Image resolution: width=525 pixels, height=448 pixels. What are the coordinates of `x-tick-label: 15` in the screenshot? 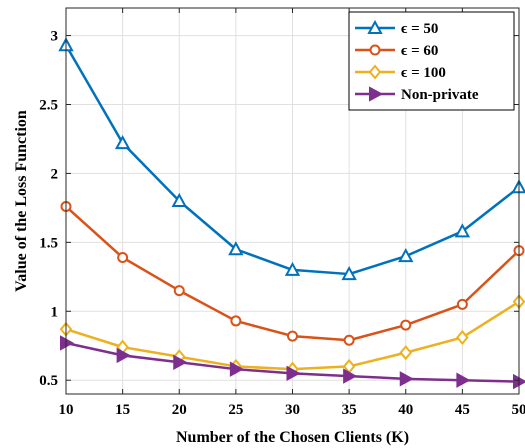 It's located at (122, 410).